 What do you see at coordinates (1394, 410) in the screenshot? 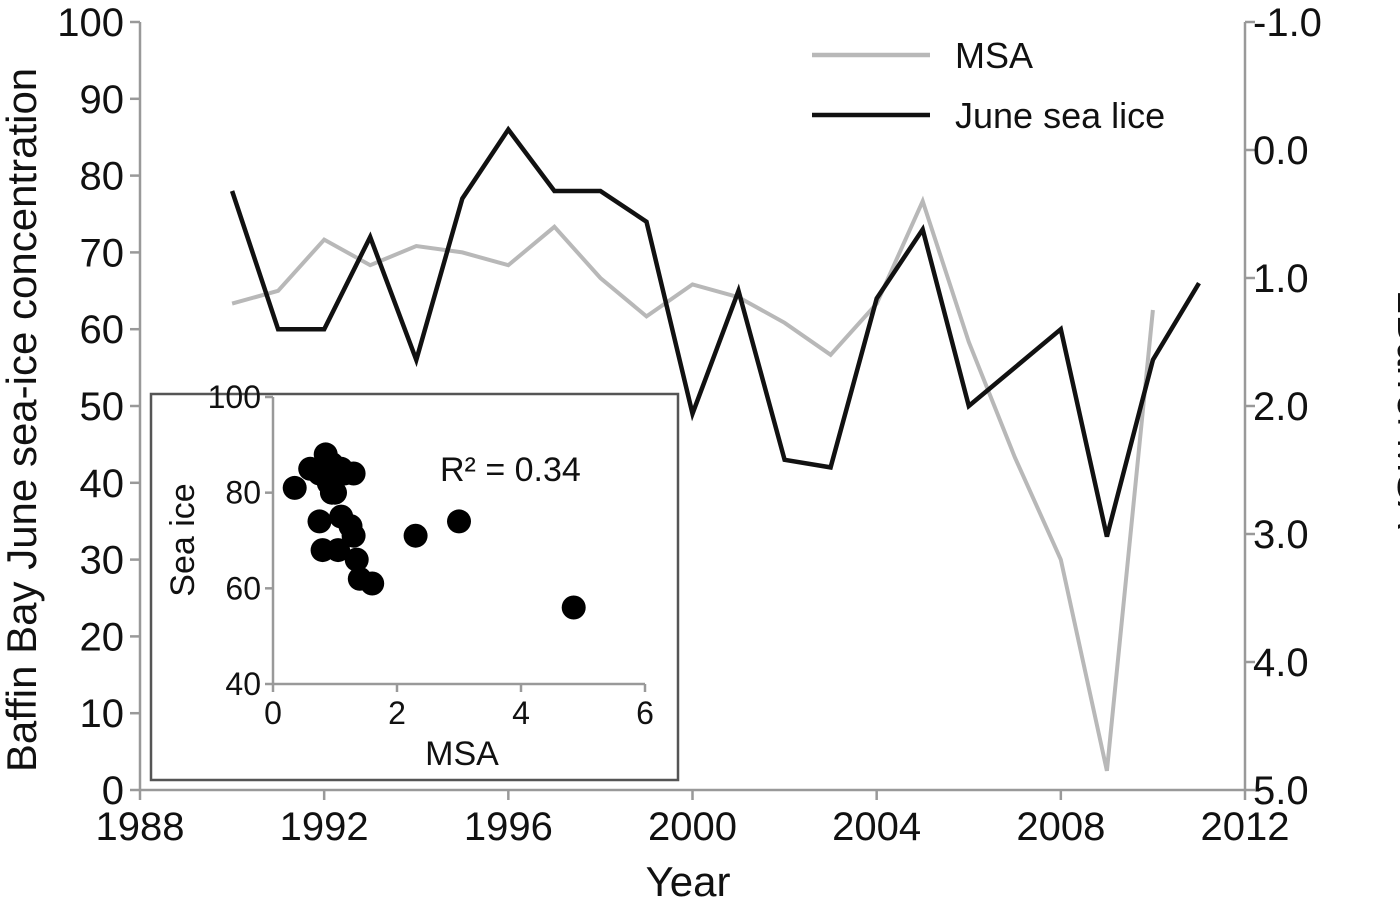
I see `right-y-axis-title: 2Barrel MSA` at bounding box center [1394, 410].